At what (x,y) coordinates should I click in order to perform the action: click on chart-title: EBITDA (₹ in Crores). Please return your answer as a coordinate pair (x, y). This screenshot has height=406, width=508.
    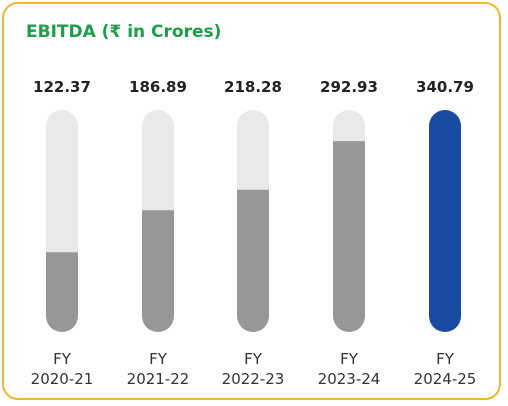
    Looking at the image, I should click on (124, 32).